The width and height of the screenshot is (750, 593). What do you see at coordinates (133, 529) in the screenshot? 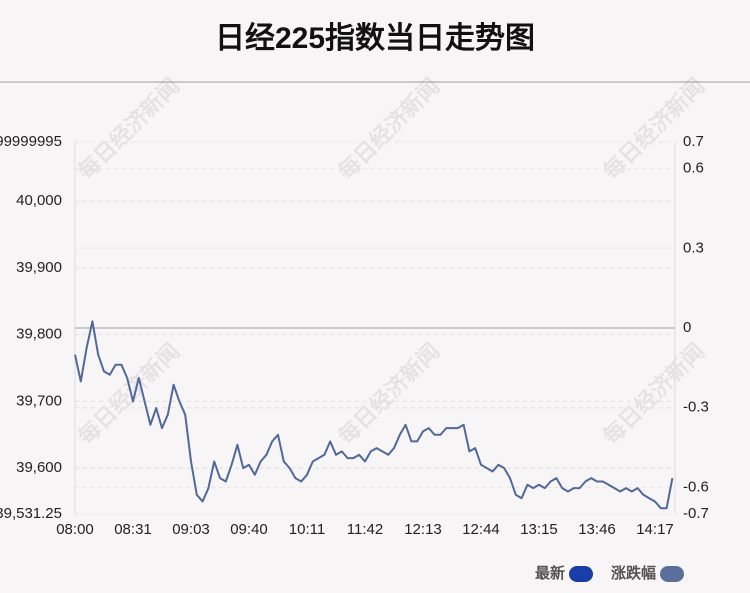
I see `x-tick-label: 08:31` at bounding box center [133, 529].